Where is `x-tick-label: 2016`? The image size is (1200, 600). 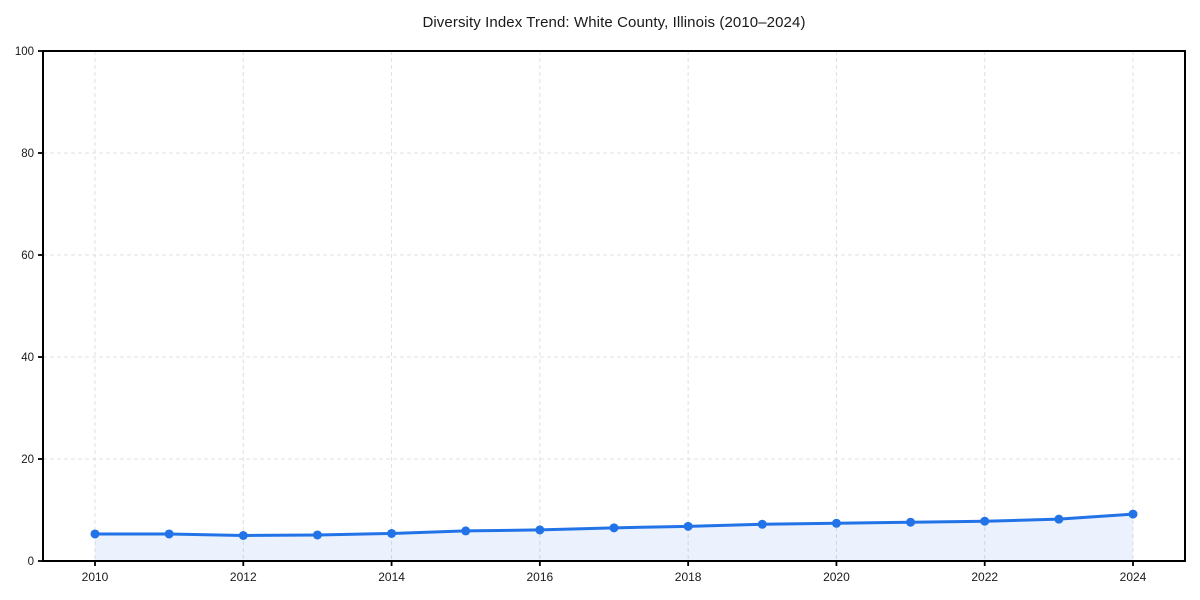
x-tick-label: 2016 is located at coordinates (540, 577).